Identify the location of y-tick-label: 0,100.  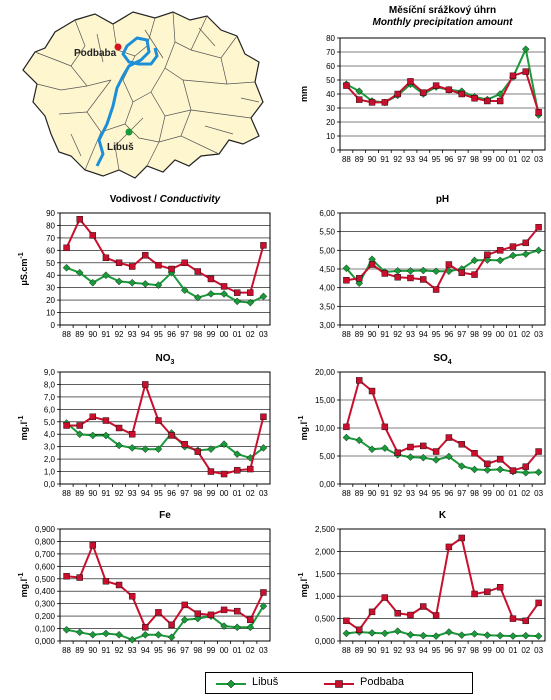
(45, 629).